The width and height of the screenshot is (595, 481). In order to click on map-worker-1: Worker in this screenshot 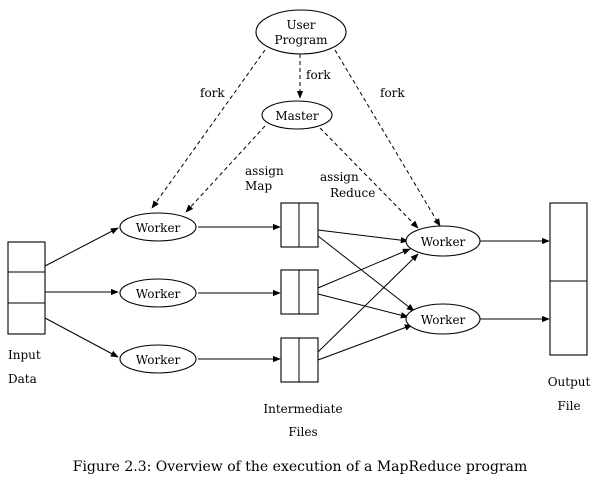, I will do `click(158, 227)`.